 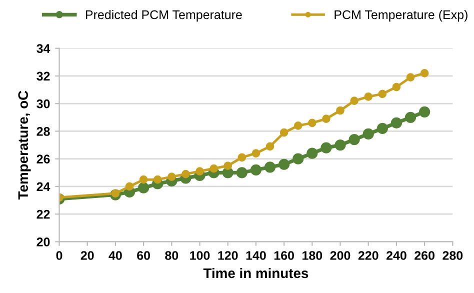 I want to click on x-axis-title: Time in minutes, so click(x=255, y=273).